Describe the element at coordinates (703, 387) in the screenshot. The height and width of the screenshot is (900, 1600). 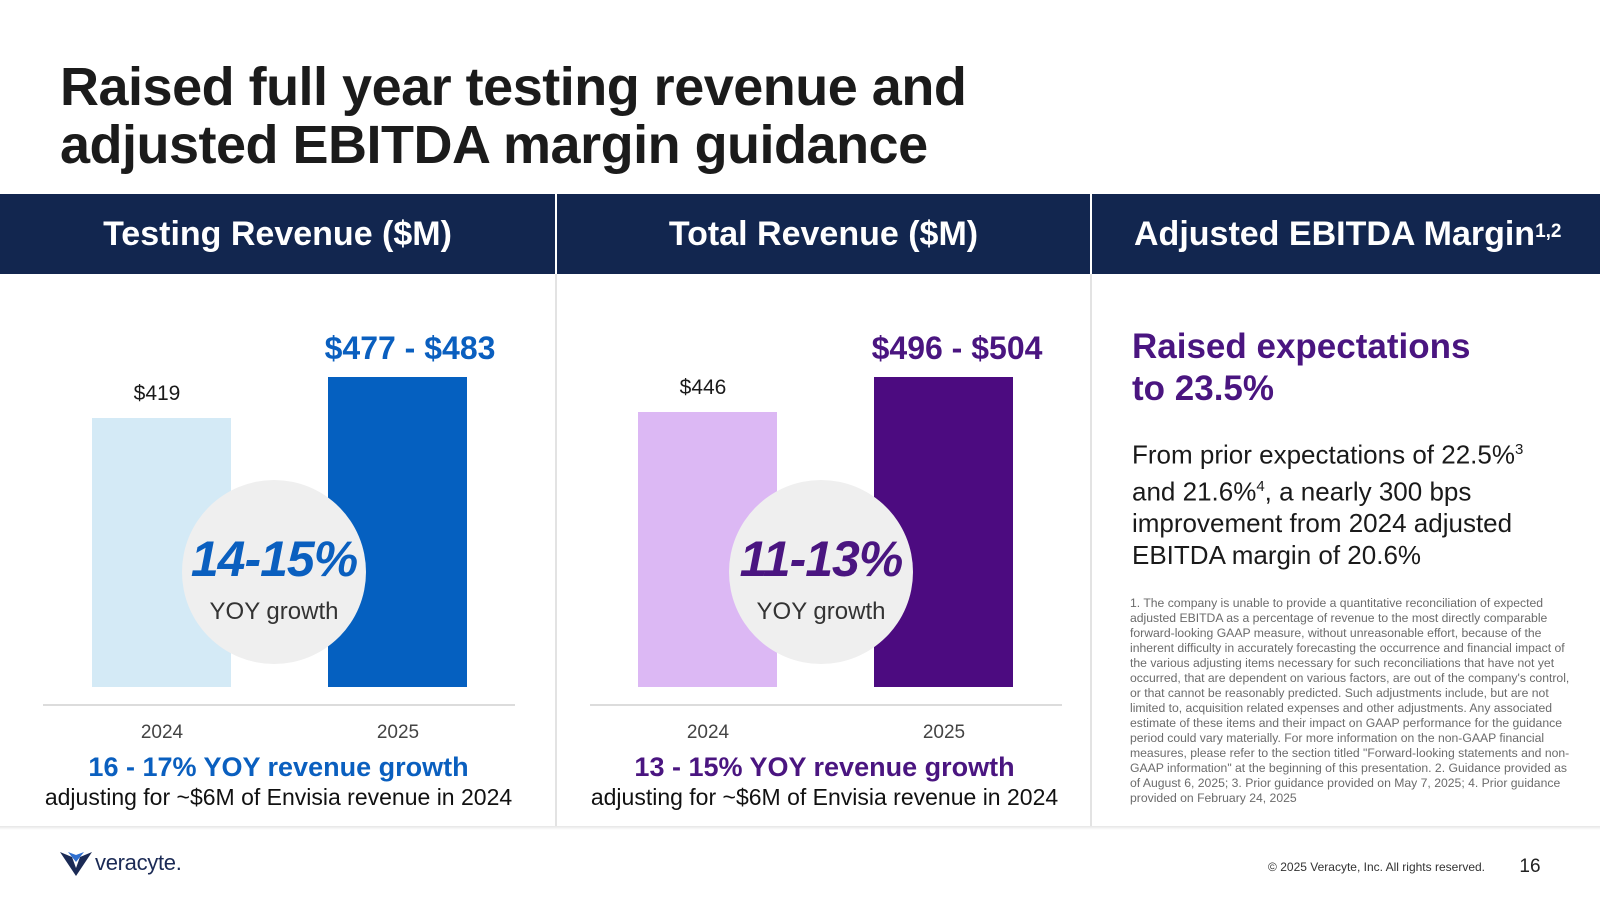
I see `bar-label-2024: $446` at that location.